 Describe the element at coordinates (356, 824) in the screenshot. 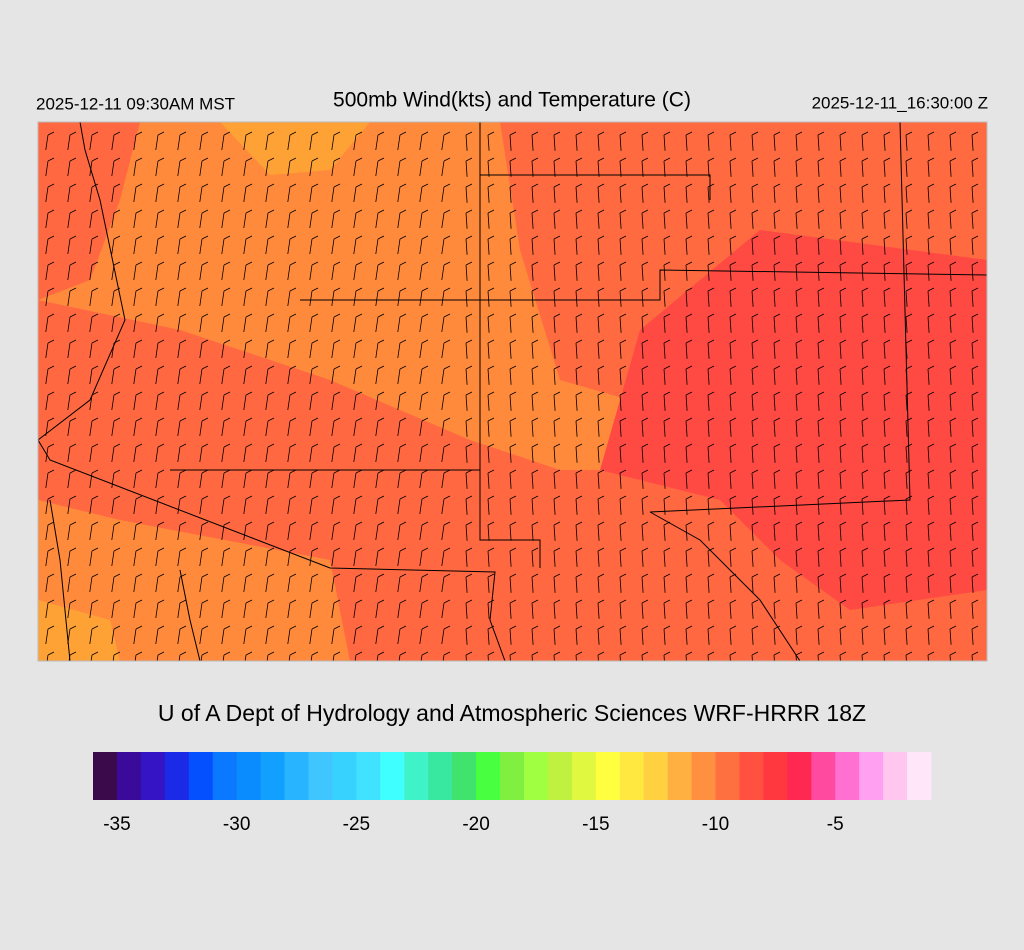

I see `colorbar-tick-label: -25` at that location.